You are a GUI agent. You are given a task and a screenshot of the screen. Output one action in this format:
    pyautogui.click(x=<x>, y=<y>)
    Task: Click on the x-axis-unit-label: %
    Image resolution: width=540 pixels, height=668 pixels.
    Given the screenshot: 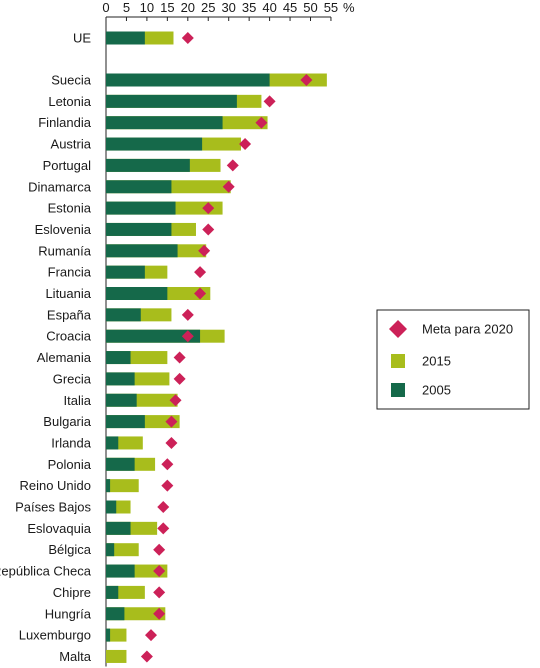 What is the action you would take?
    pyautogui.click(x=349, y=7)
    